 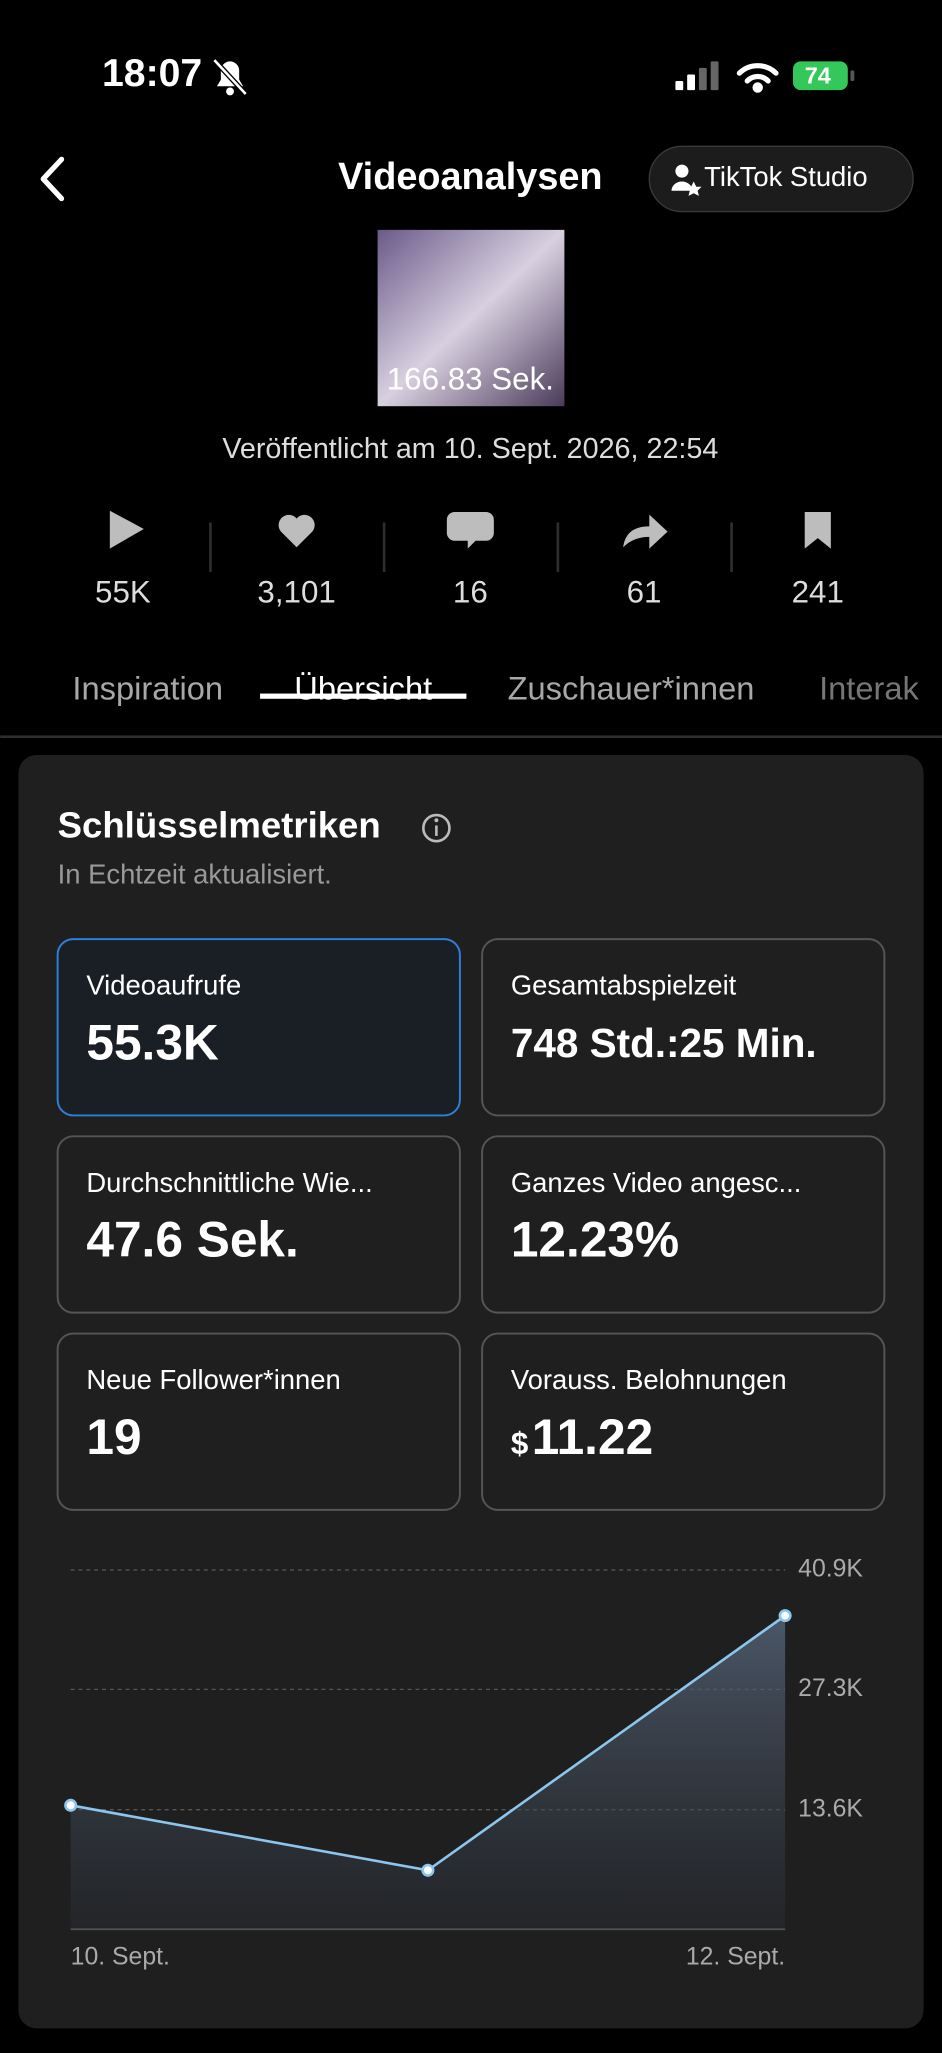 I want to click on shares-icon, so click(x=645, y=531).